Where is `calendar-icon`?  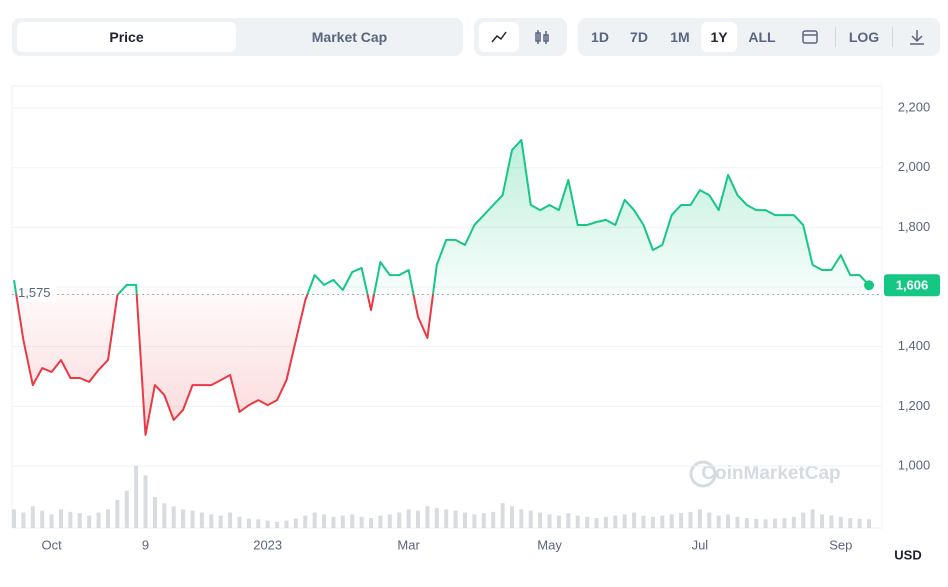
calendar-icon is located at coordinates (810, 37).